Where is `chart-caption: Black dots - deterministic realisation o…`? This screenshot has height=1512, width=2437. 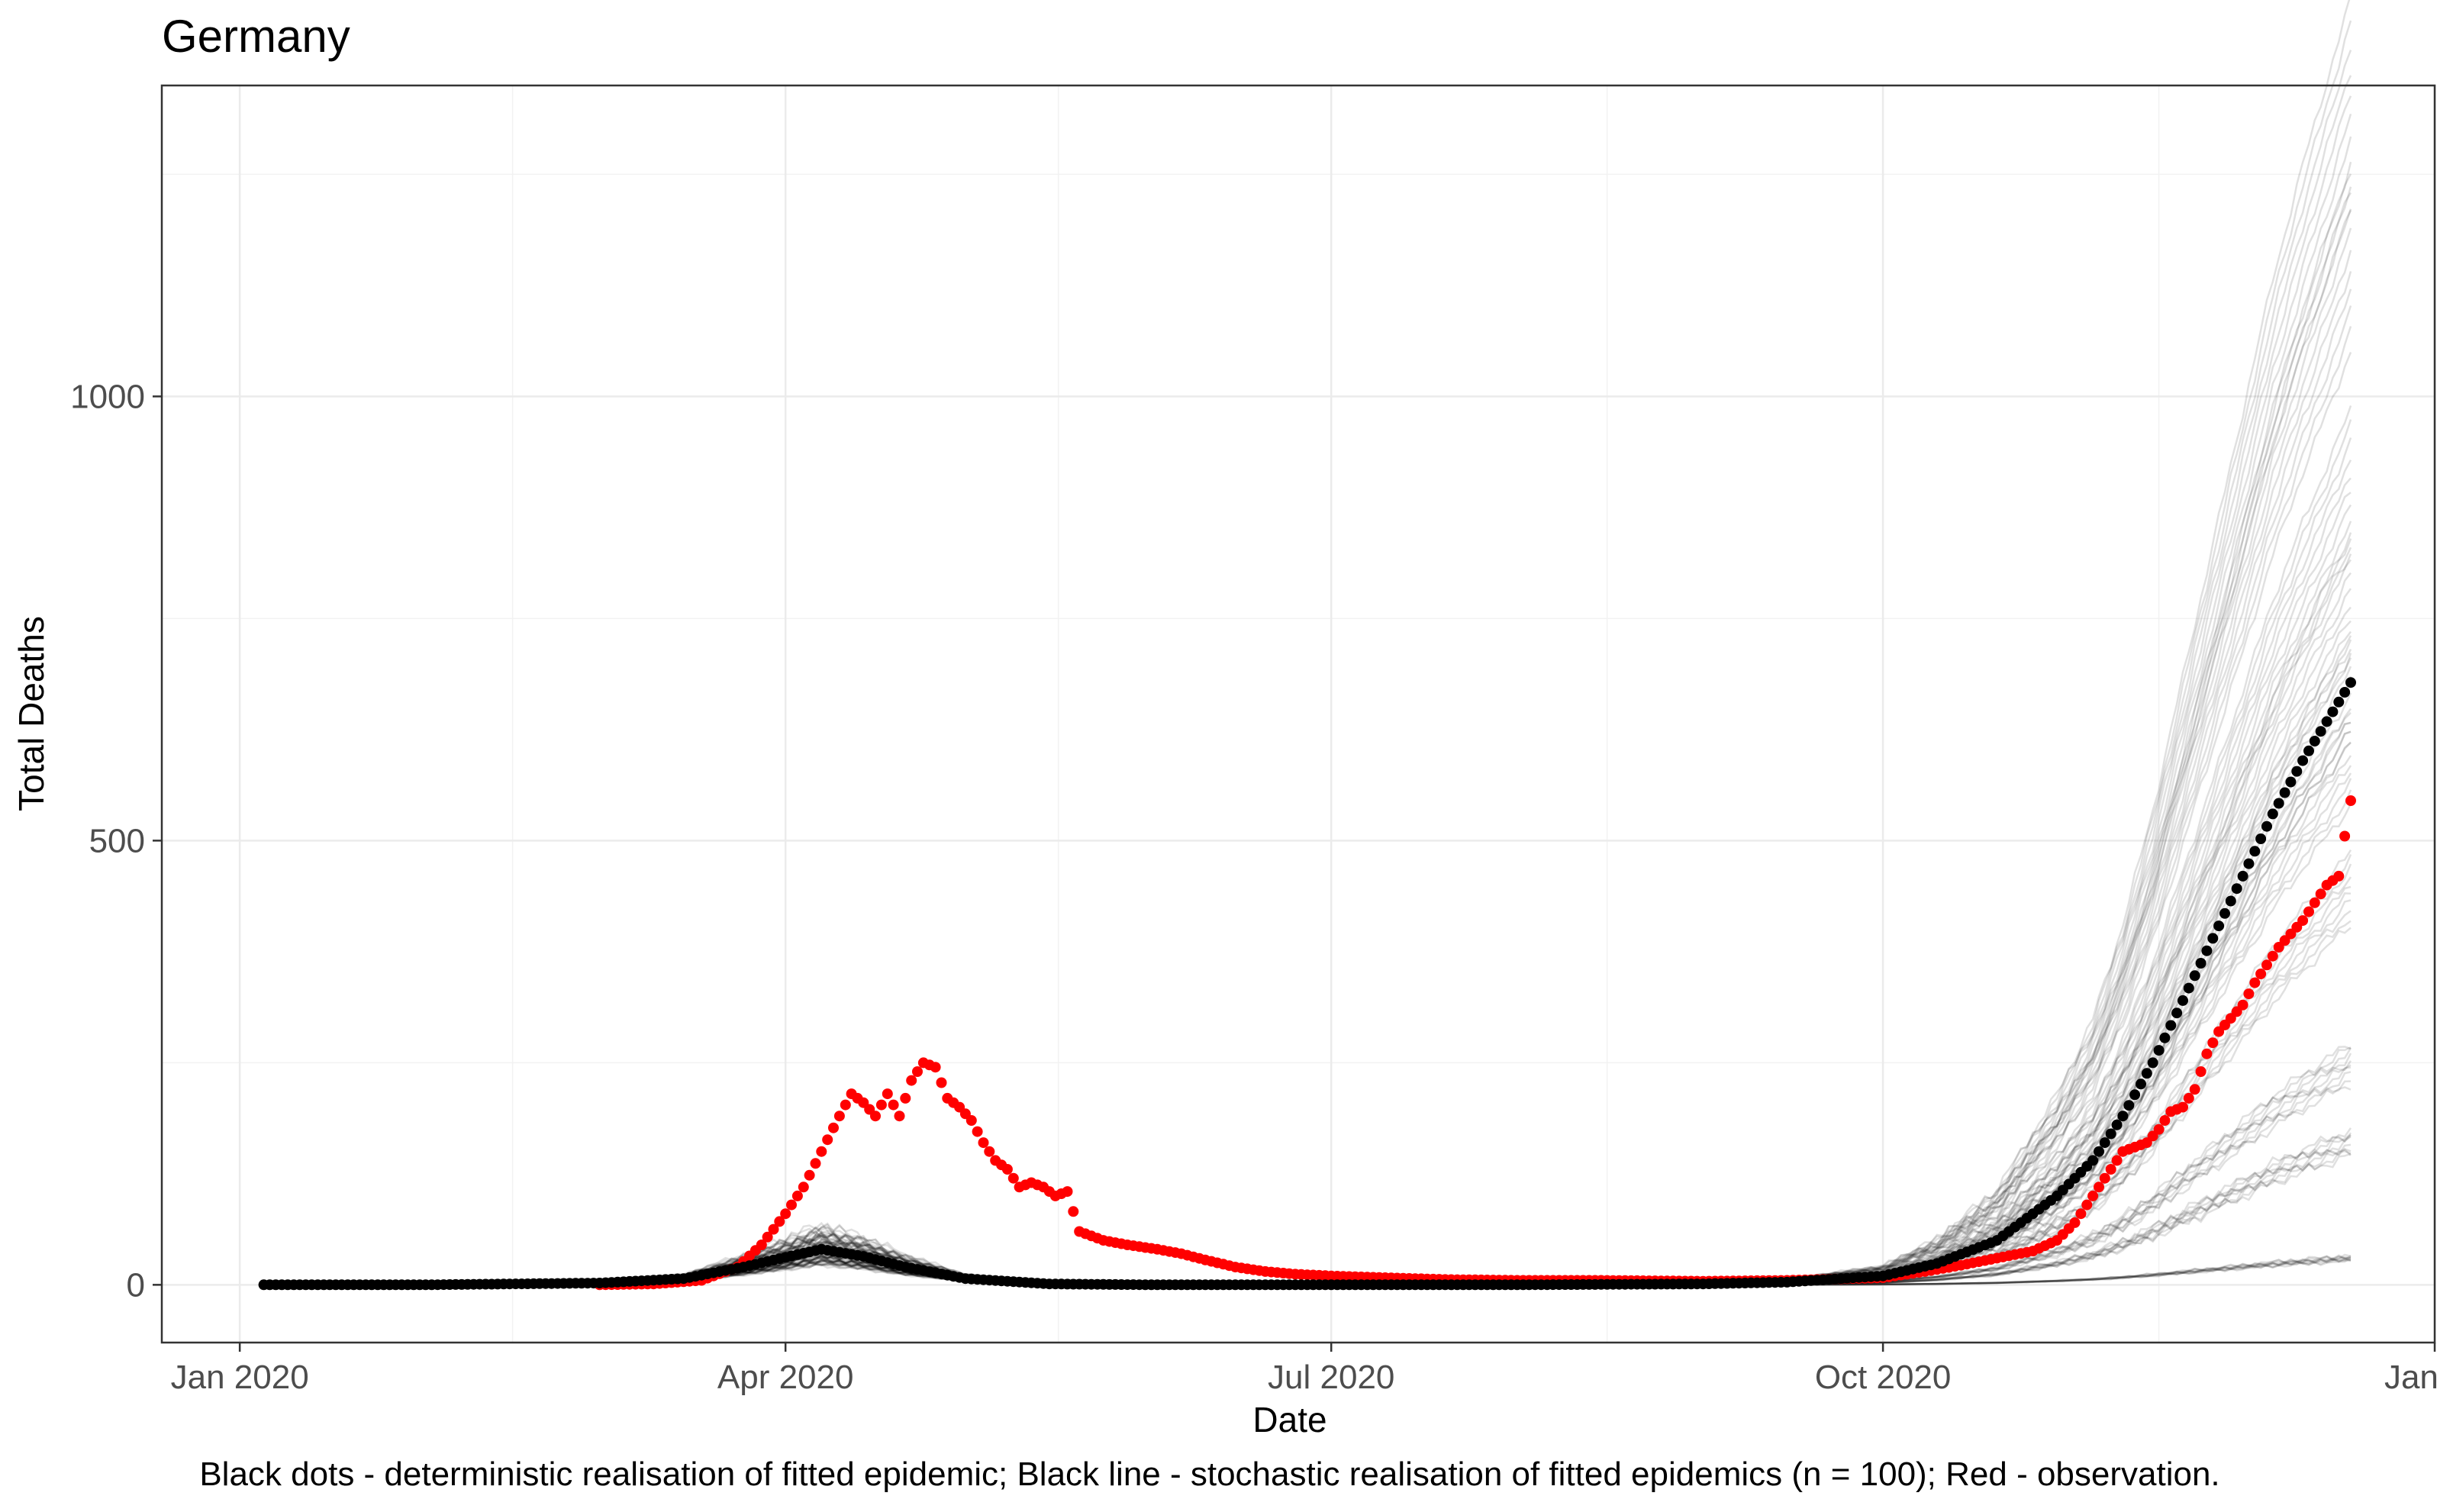
chart-caption: Black dots - deterministic realisation o… is located at coordinates (1209, 1474).